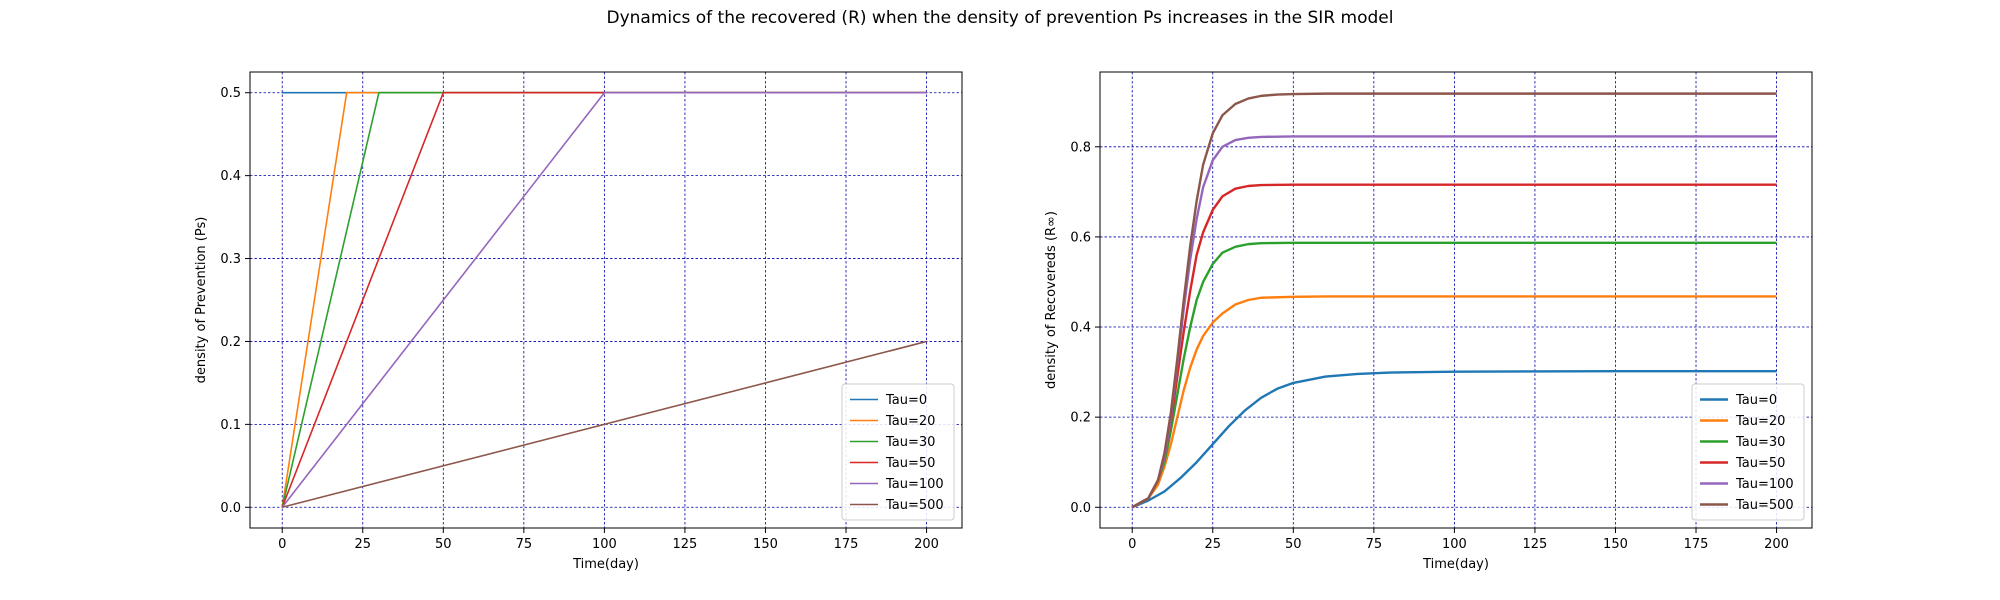  Describe the element at coordinates (1051, 300) in the screenshot. I see `y-axis-label: density of Recovereds (R∞)` at that location.